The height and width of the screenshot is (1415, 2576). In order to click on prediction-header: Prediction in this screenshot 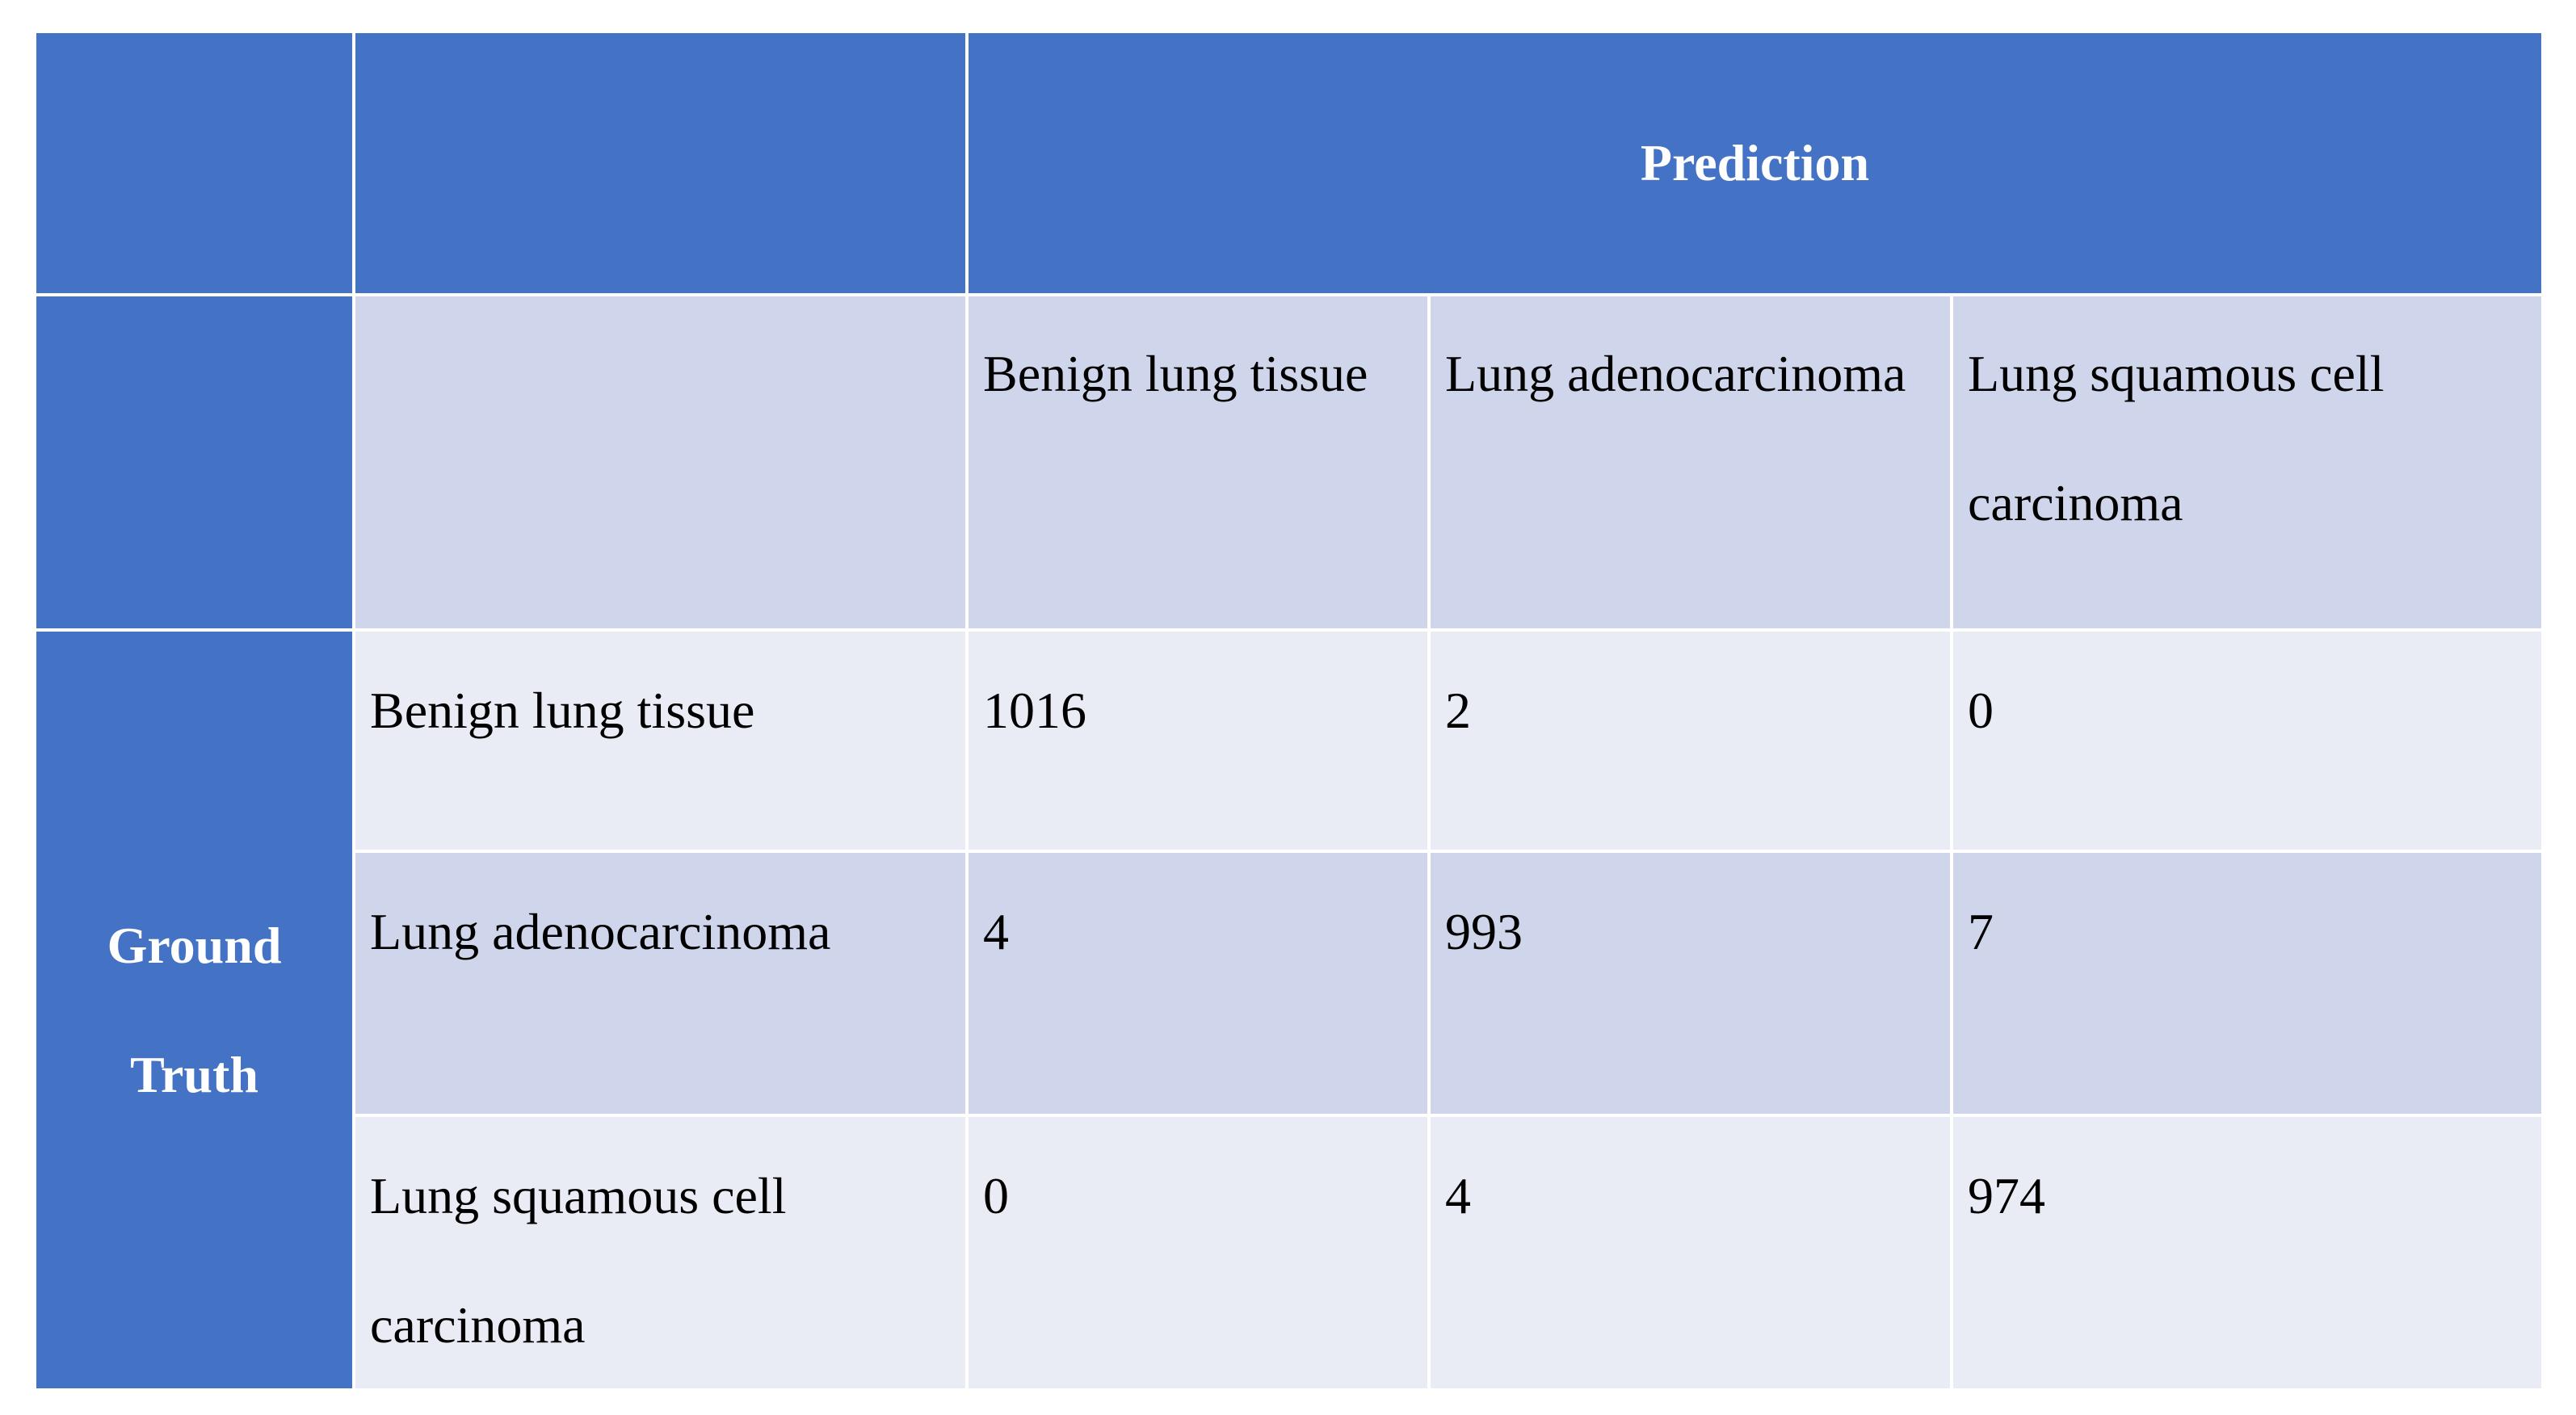, I will do `click(1755, 163)`.